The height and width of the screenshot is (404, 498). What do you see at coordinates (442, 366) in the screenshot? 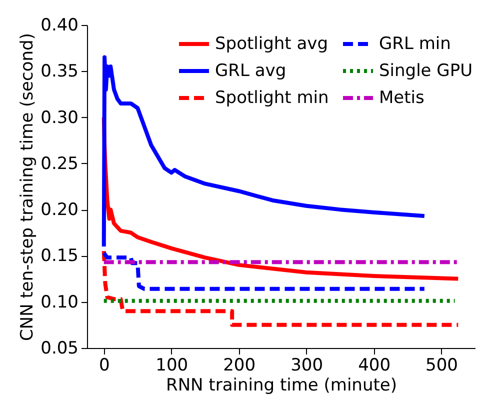
I see `x-tick-label: 500` at bounding box center [442, 366].